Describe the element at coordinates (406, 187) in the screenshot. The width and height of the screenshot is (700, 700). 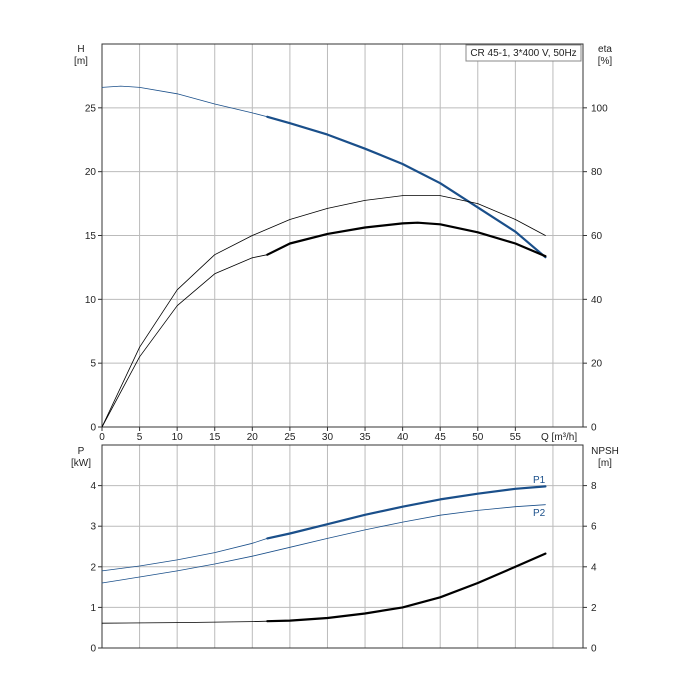
I see `h-duty-curve` at that location.